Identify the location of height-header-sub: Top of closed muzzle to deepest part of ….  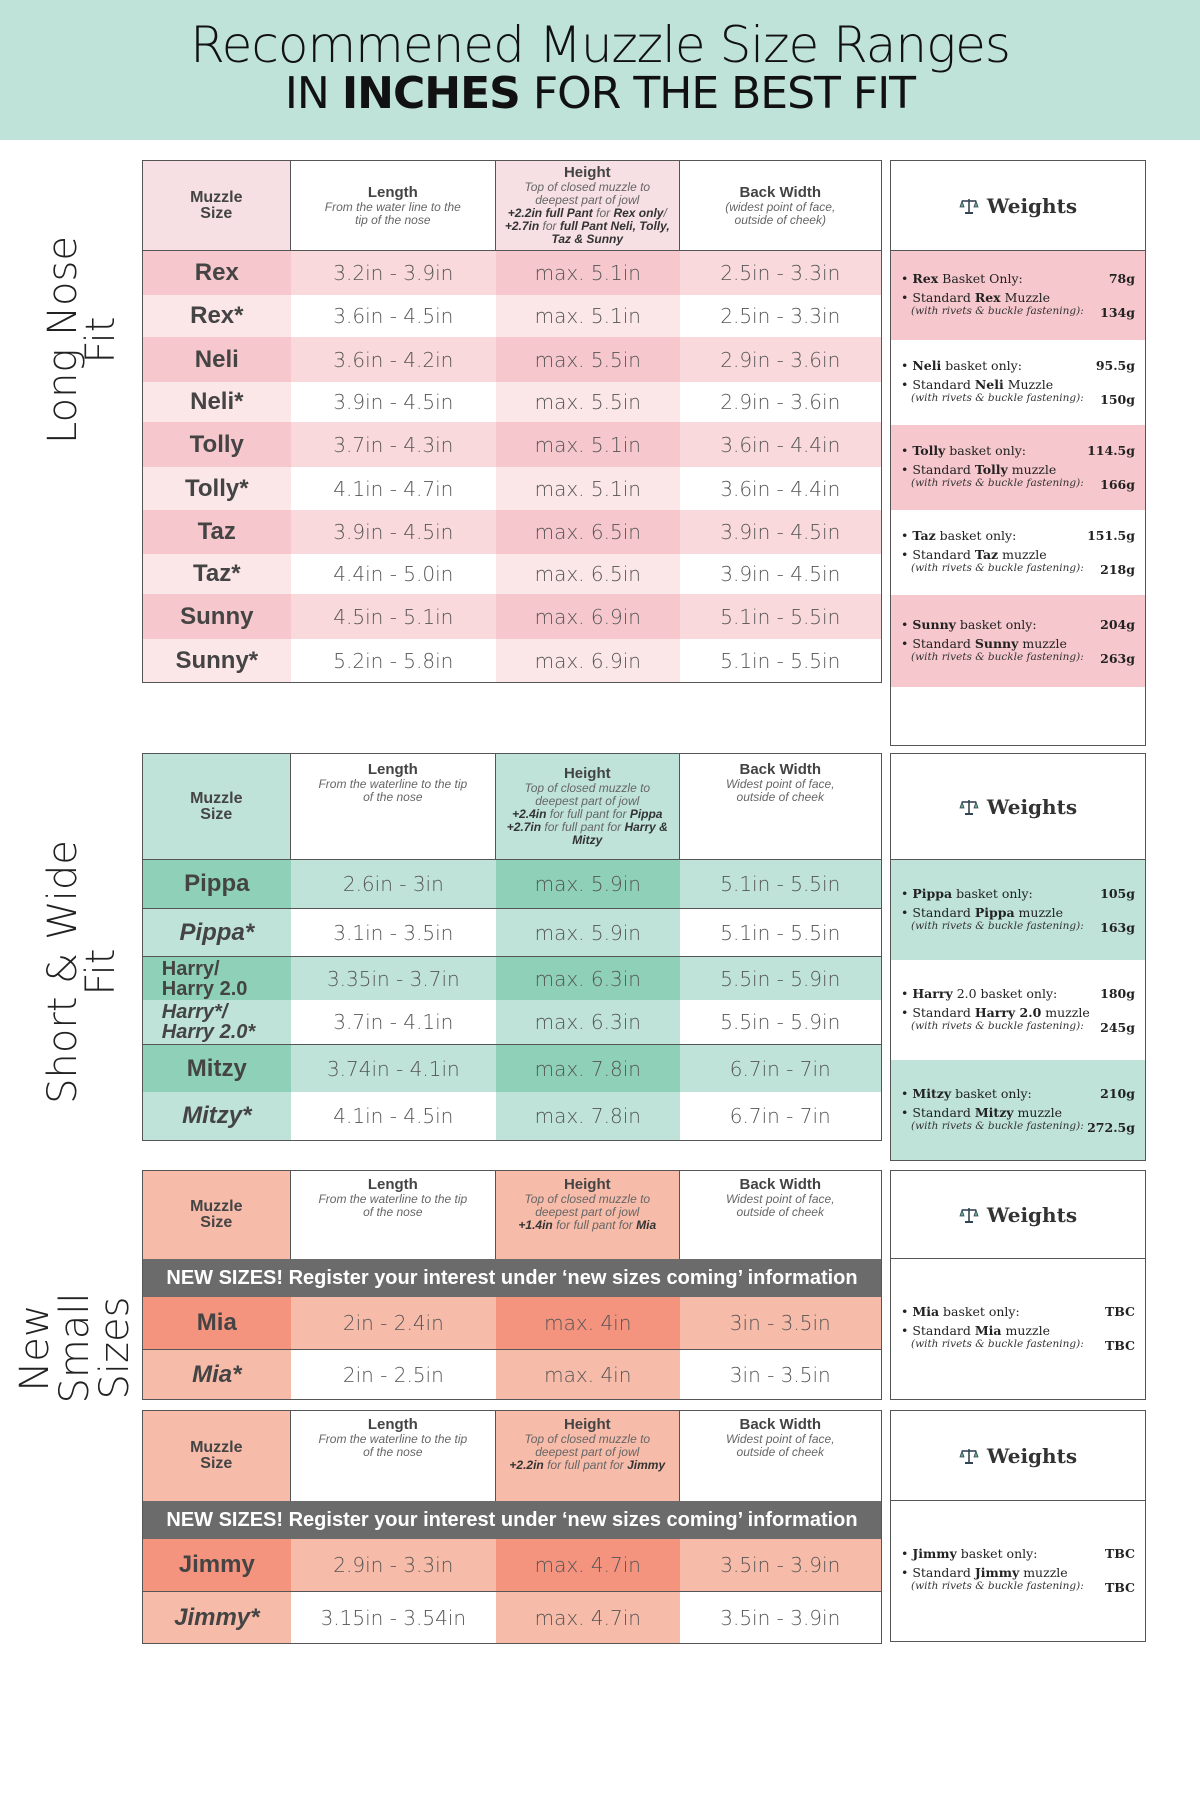
(587, 1445).